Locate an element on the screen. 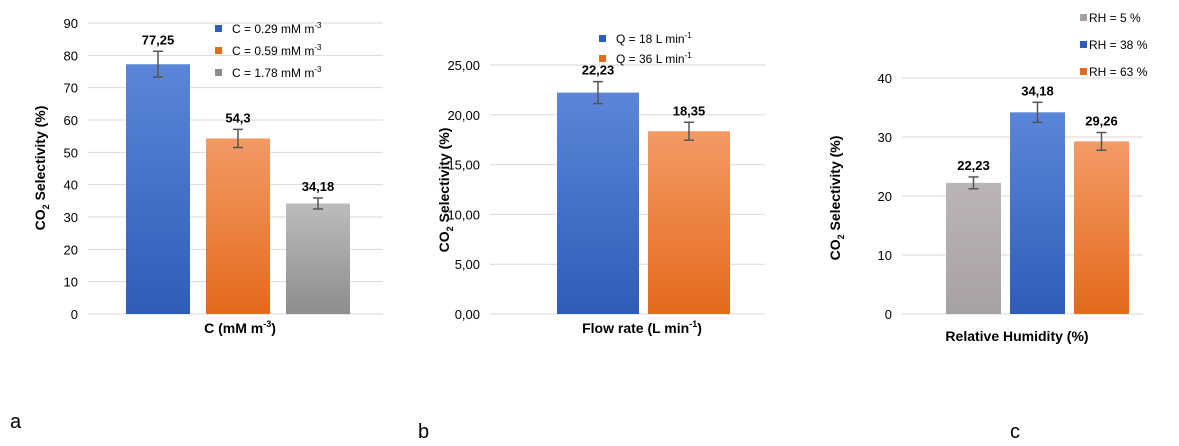 The image size is (1179, 446). chart-a-ytick-label: 20 is located at coordinates (71, 249).